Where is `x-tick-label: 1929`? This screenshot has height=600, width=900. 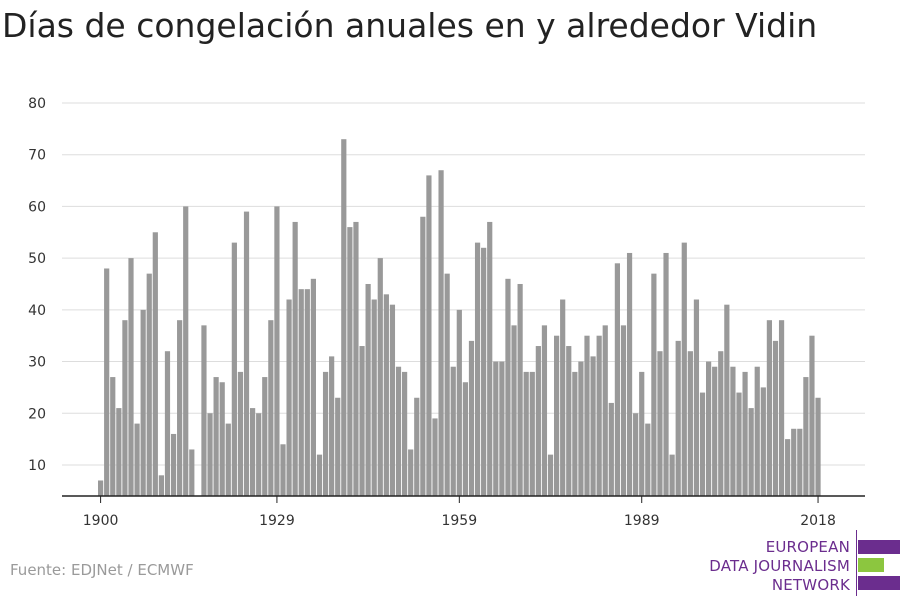
x-tick-label: 1929 is located at coordinates (277, 521).